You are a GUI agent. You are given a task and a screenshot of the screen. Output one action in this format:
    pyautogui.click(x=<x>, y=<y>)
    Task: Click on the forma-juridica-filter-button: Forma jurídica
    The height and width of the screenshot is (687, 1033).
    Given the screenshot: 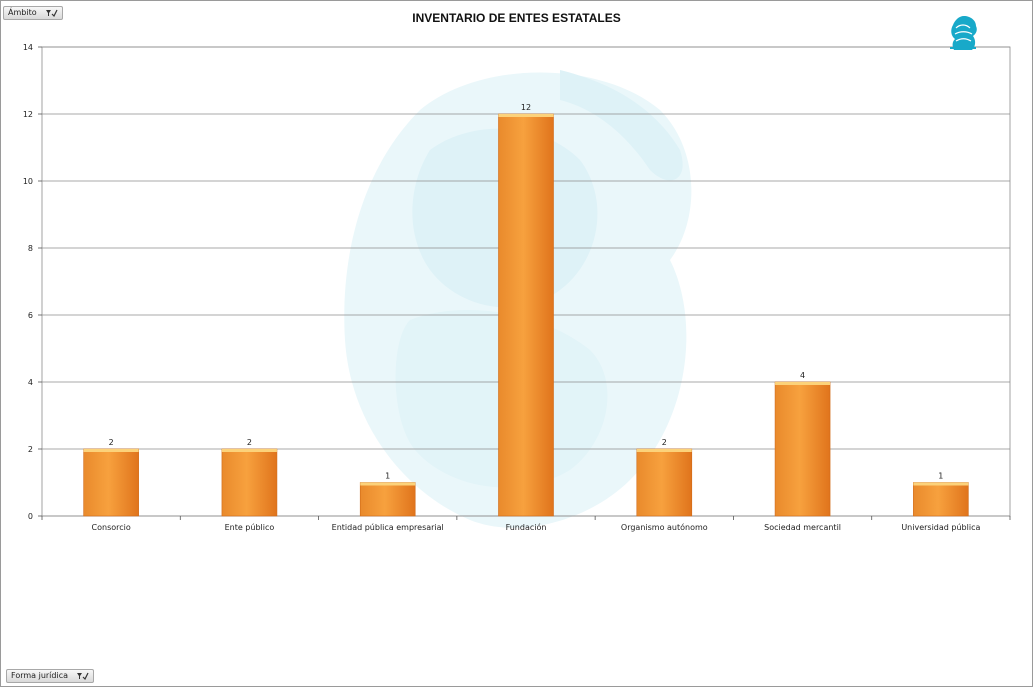 What is the action you would take?
    pyautogui.click(x=50, y=676)
    